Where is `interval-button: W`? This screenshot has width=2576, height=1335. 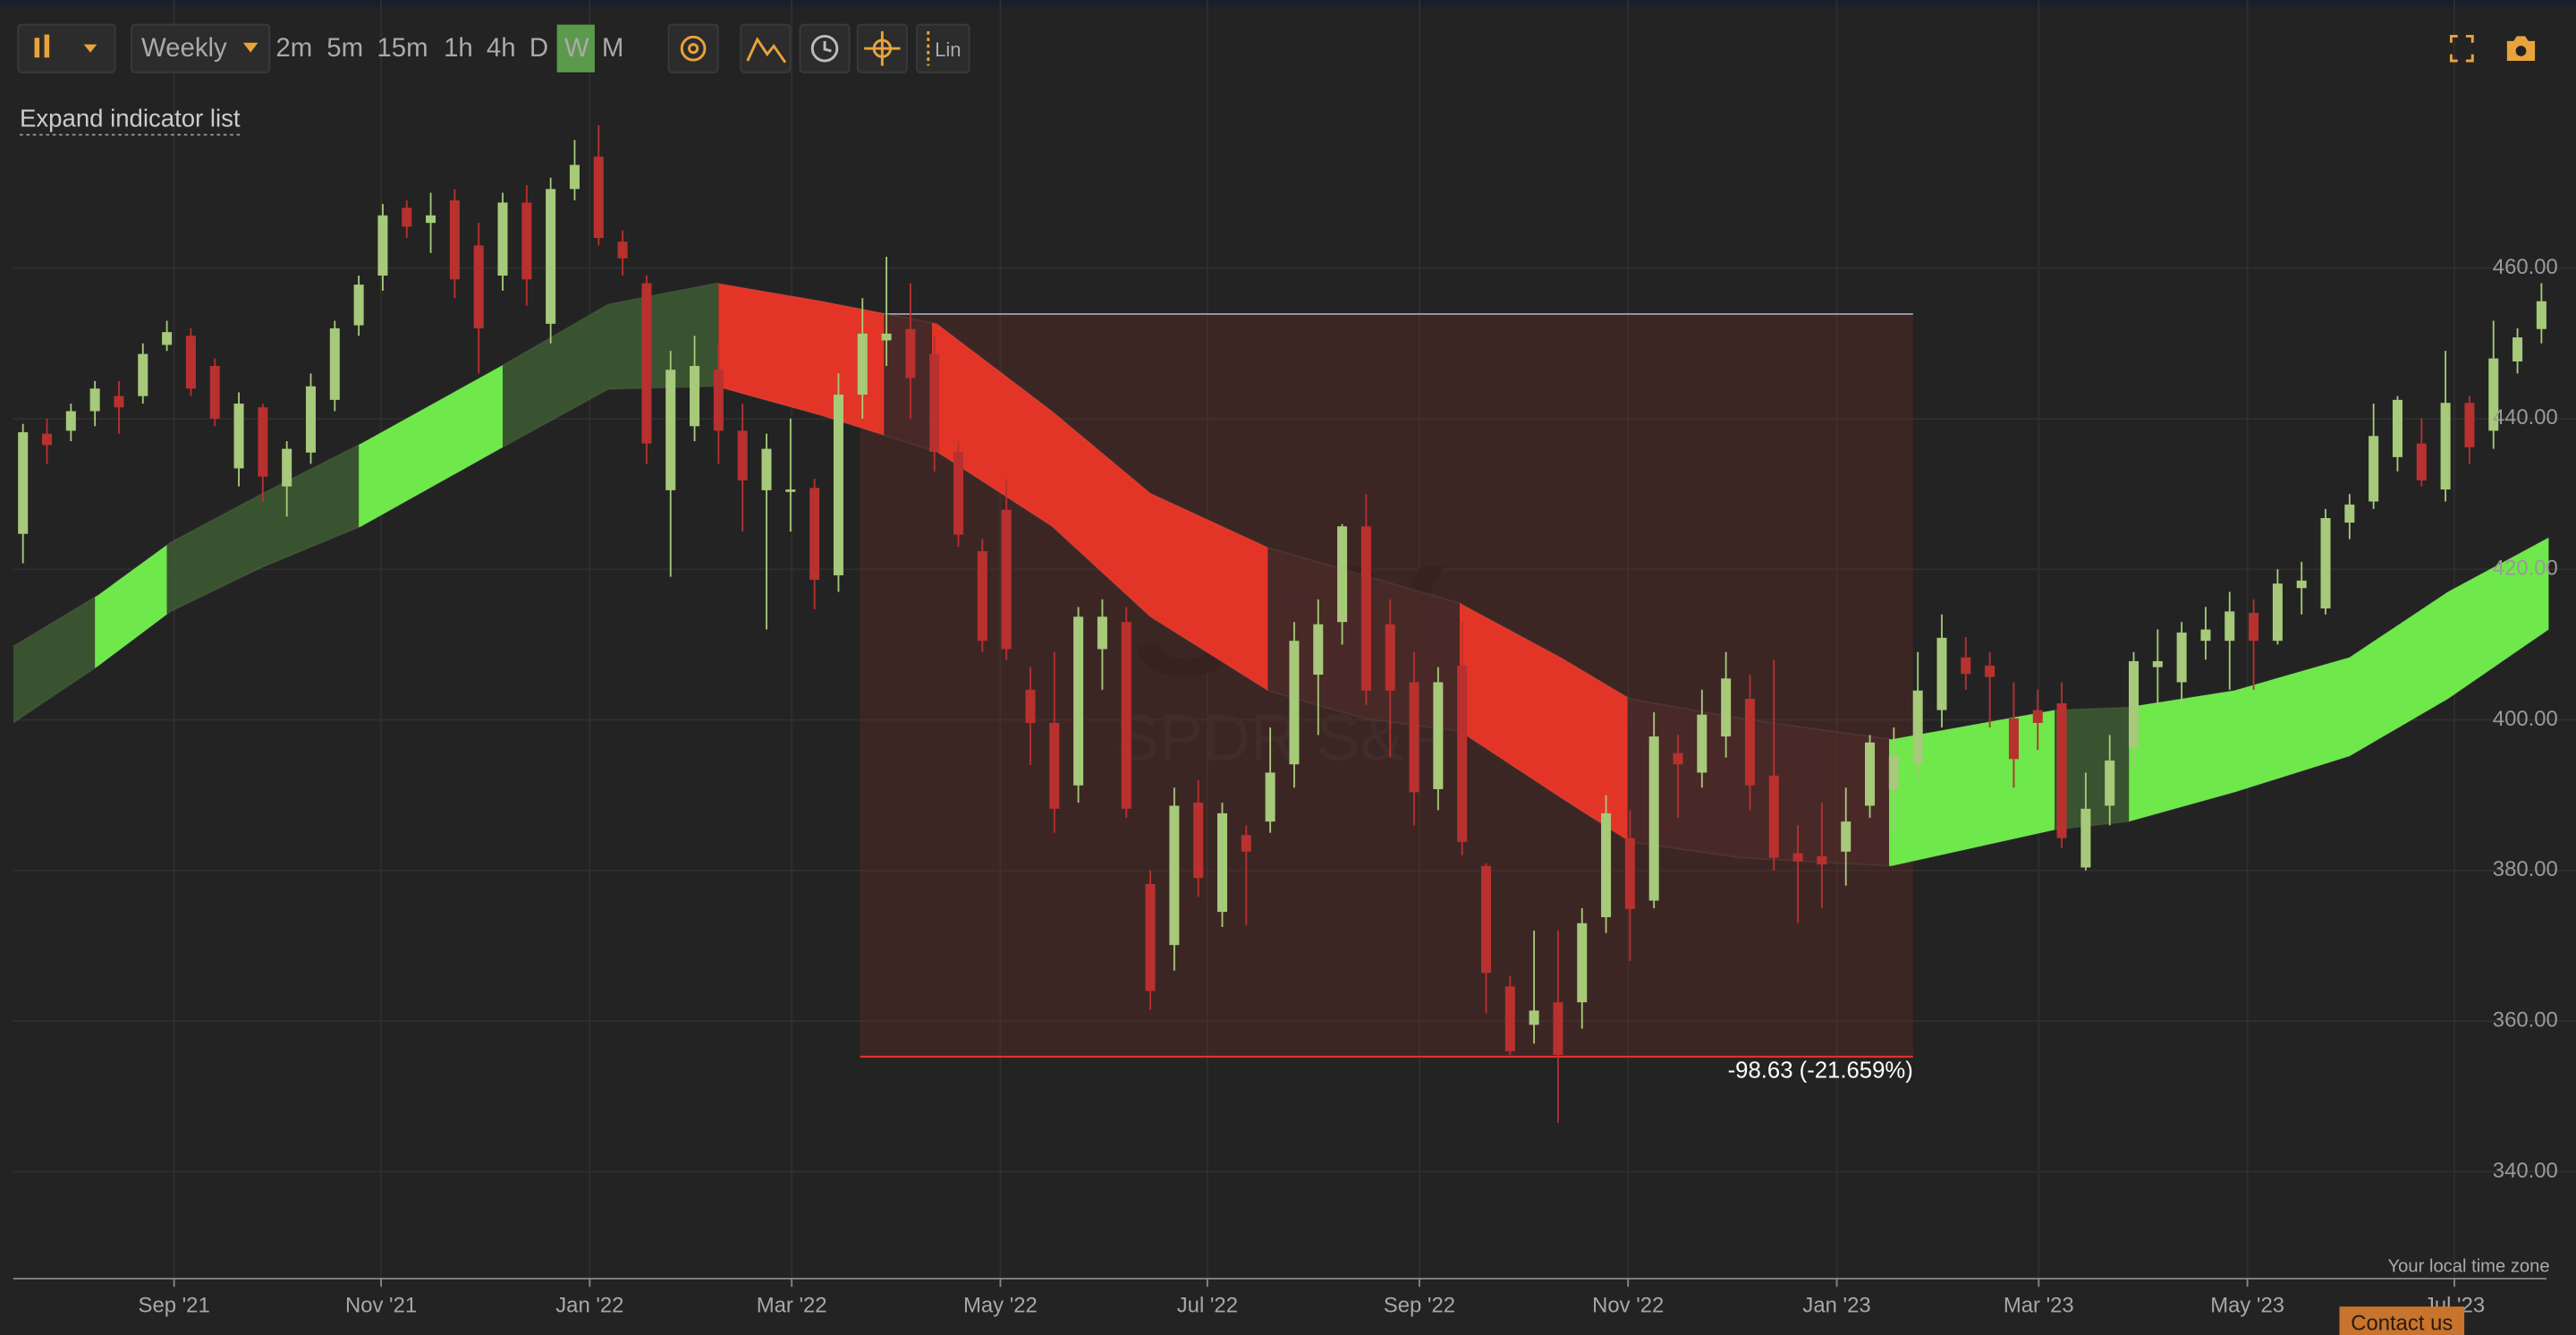 interval-button: W is located at coordinates (576, 48).